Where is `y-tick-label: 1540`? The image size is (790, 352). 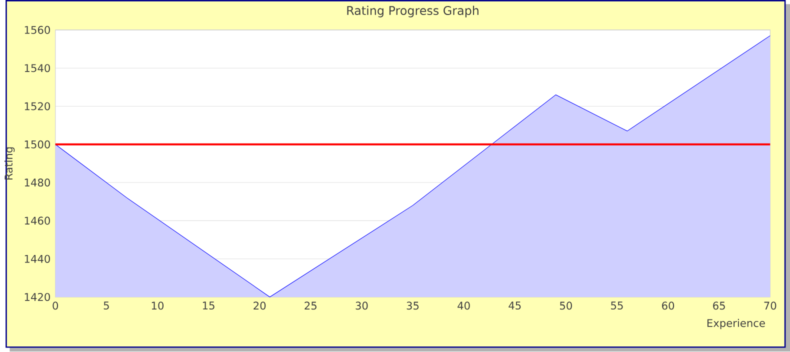
y-tick-label: 1540 is located at coordinates (37, 68).